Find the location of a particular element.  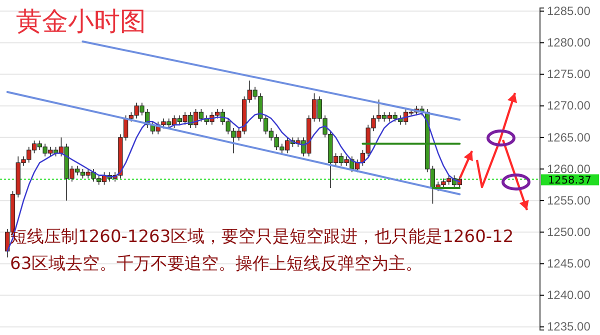

y-tick-label: 1255.00 is located at coordinates (569, 200).